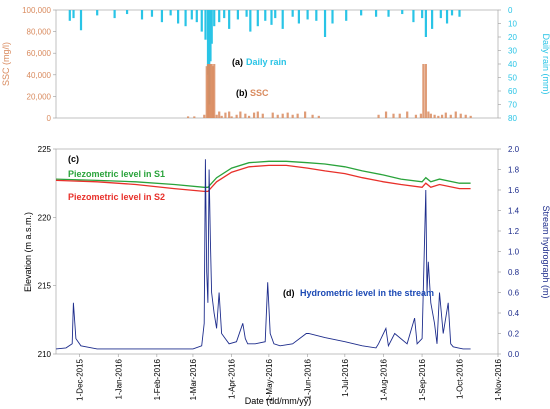  Describe the element at coordinates (308, 378) in the screenshot. I see `date-tick-label: 1-Jun-2016` at that location.